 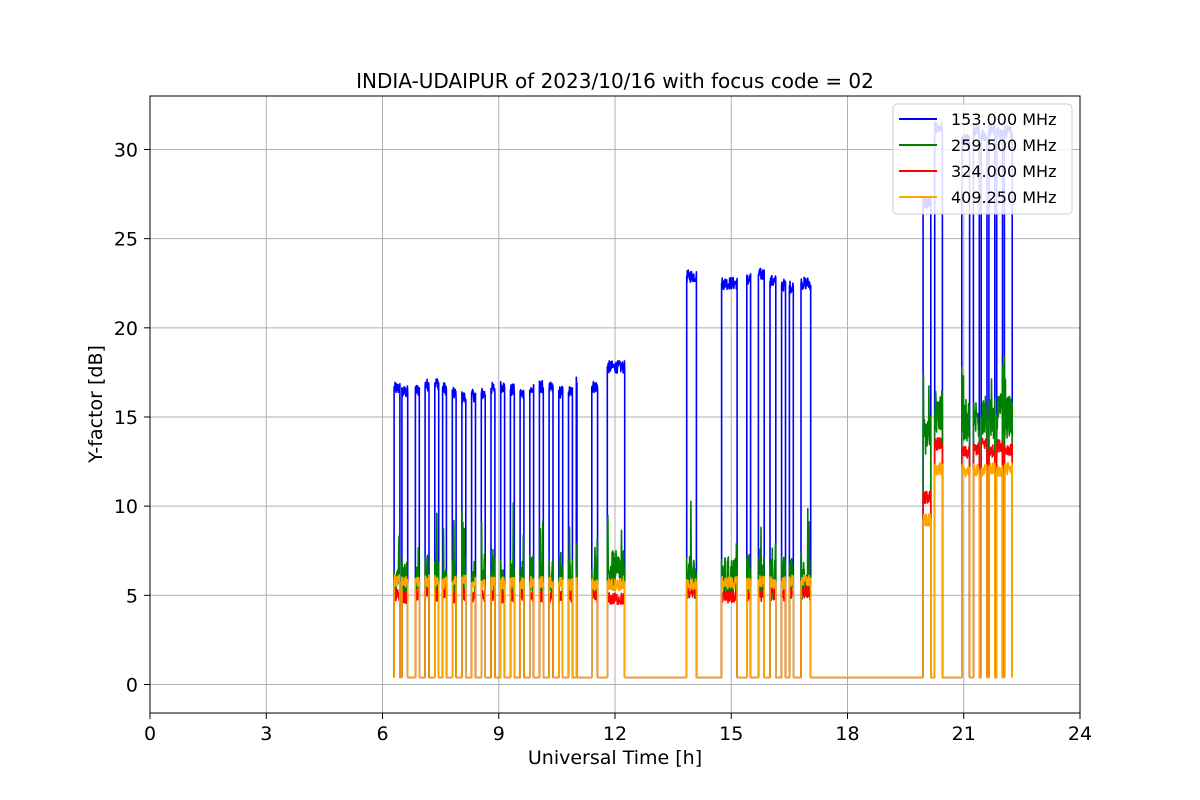 What do you see at coordinates (964, 734) in the screenshot?
I see `x-tick-label: 21` at bounding box center [964, 734].